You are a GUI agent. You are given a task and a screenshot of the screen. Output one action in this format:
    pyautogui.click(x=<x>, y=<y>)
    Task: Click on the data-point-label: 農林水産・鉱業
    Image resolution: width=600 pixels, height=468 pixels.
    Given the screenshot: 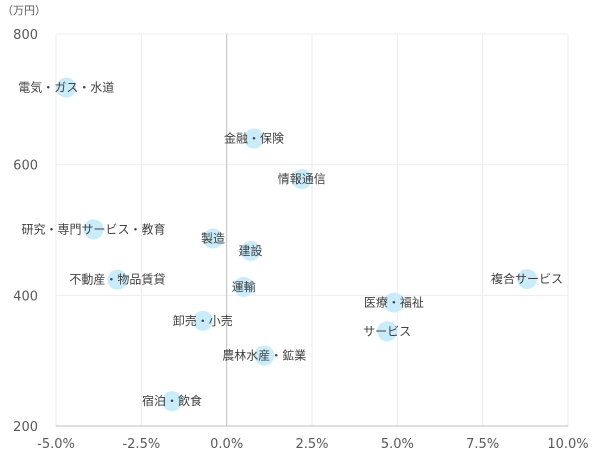 What is the action you would take?
    pyautogui.click(x=264, y=354)
    